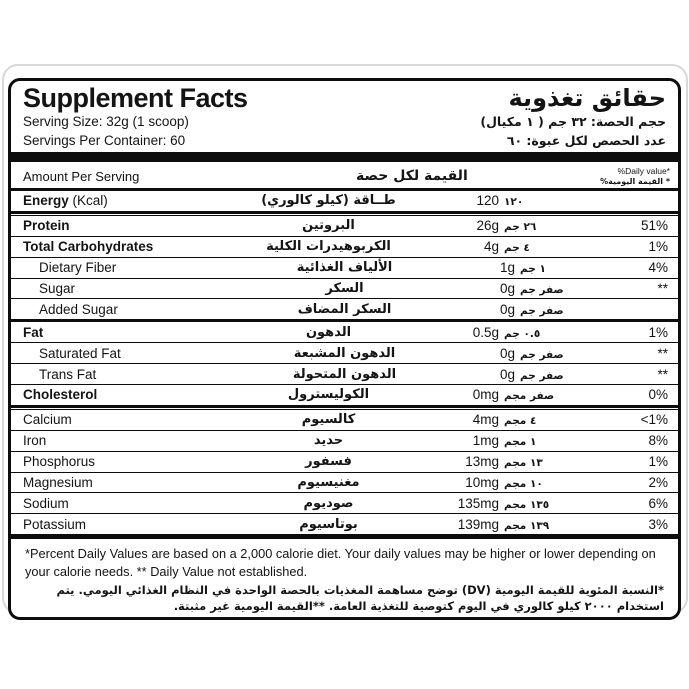 This screenshot has width=689, height=689. Describe the element at coordinates (344, 374) in the screenshot. I see `nutrient-row-trans-fat: Trans Fat الدهون المتحولة 0g صفر جم **` at that location.